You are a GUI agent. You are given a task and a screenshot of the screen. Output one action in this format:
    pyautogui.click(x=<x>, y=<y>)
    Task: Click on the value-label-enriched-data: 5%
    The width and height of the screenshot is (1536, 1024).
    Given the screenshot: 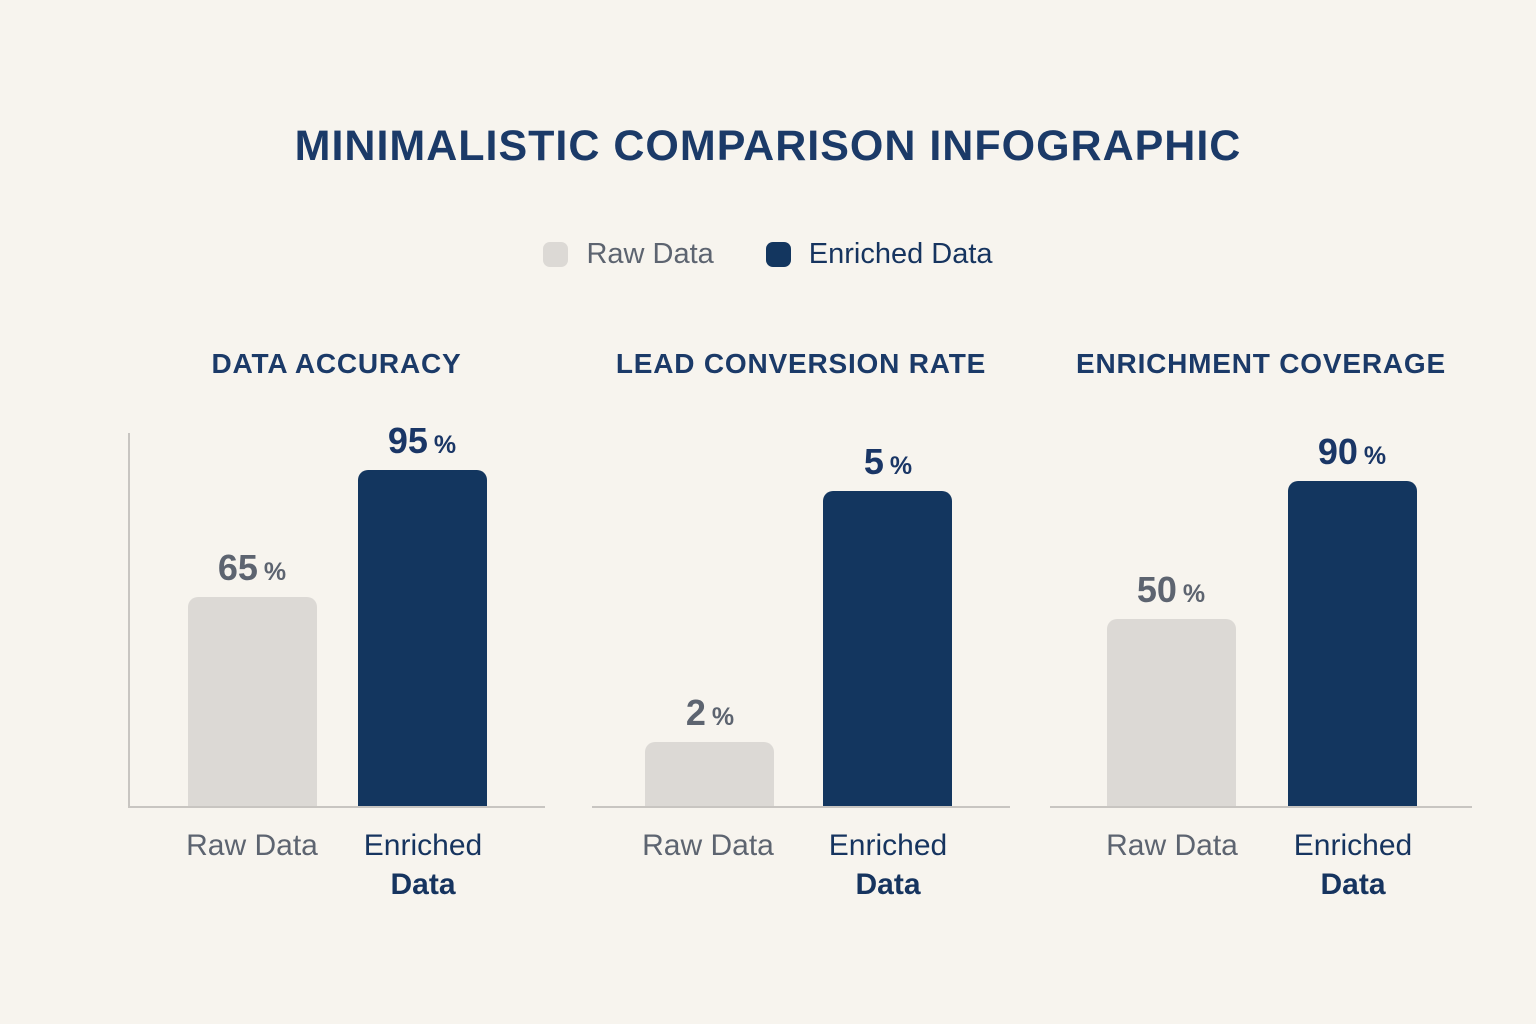 What is the action you would take?
    pyautogui.click(x=888, y=462)
    